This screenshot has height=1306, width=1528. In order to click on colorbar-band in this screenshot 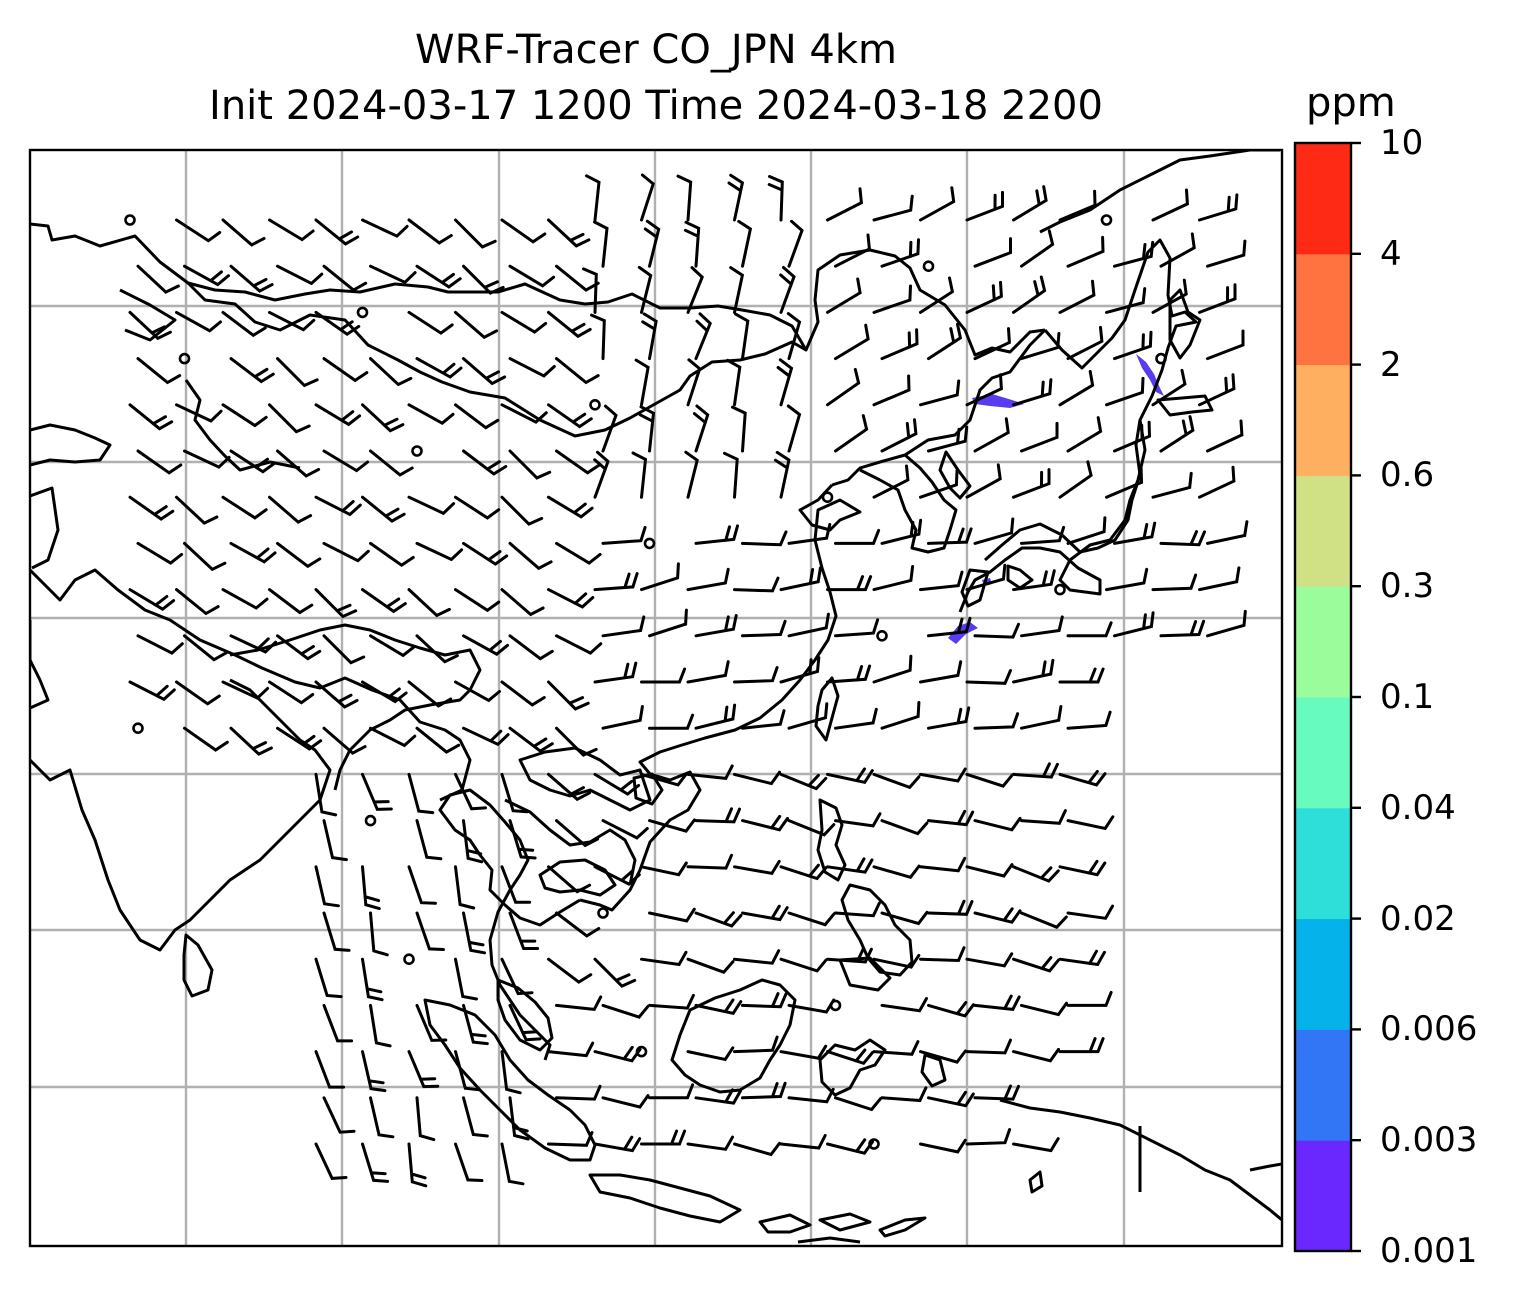, I will do `click(1323, 199)`.